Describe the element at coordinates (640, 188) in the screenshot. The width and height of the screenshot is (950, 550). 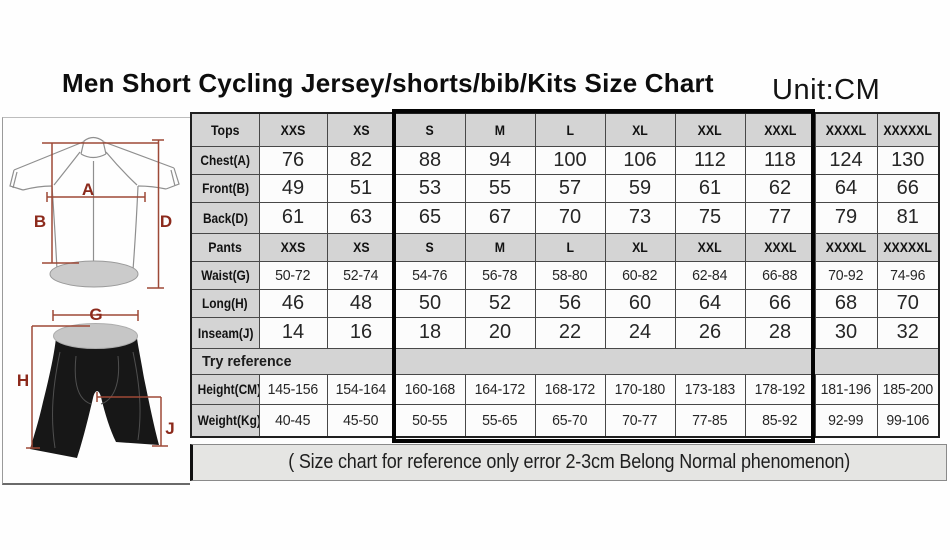
I see `value-cell: 59` at that location.